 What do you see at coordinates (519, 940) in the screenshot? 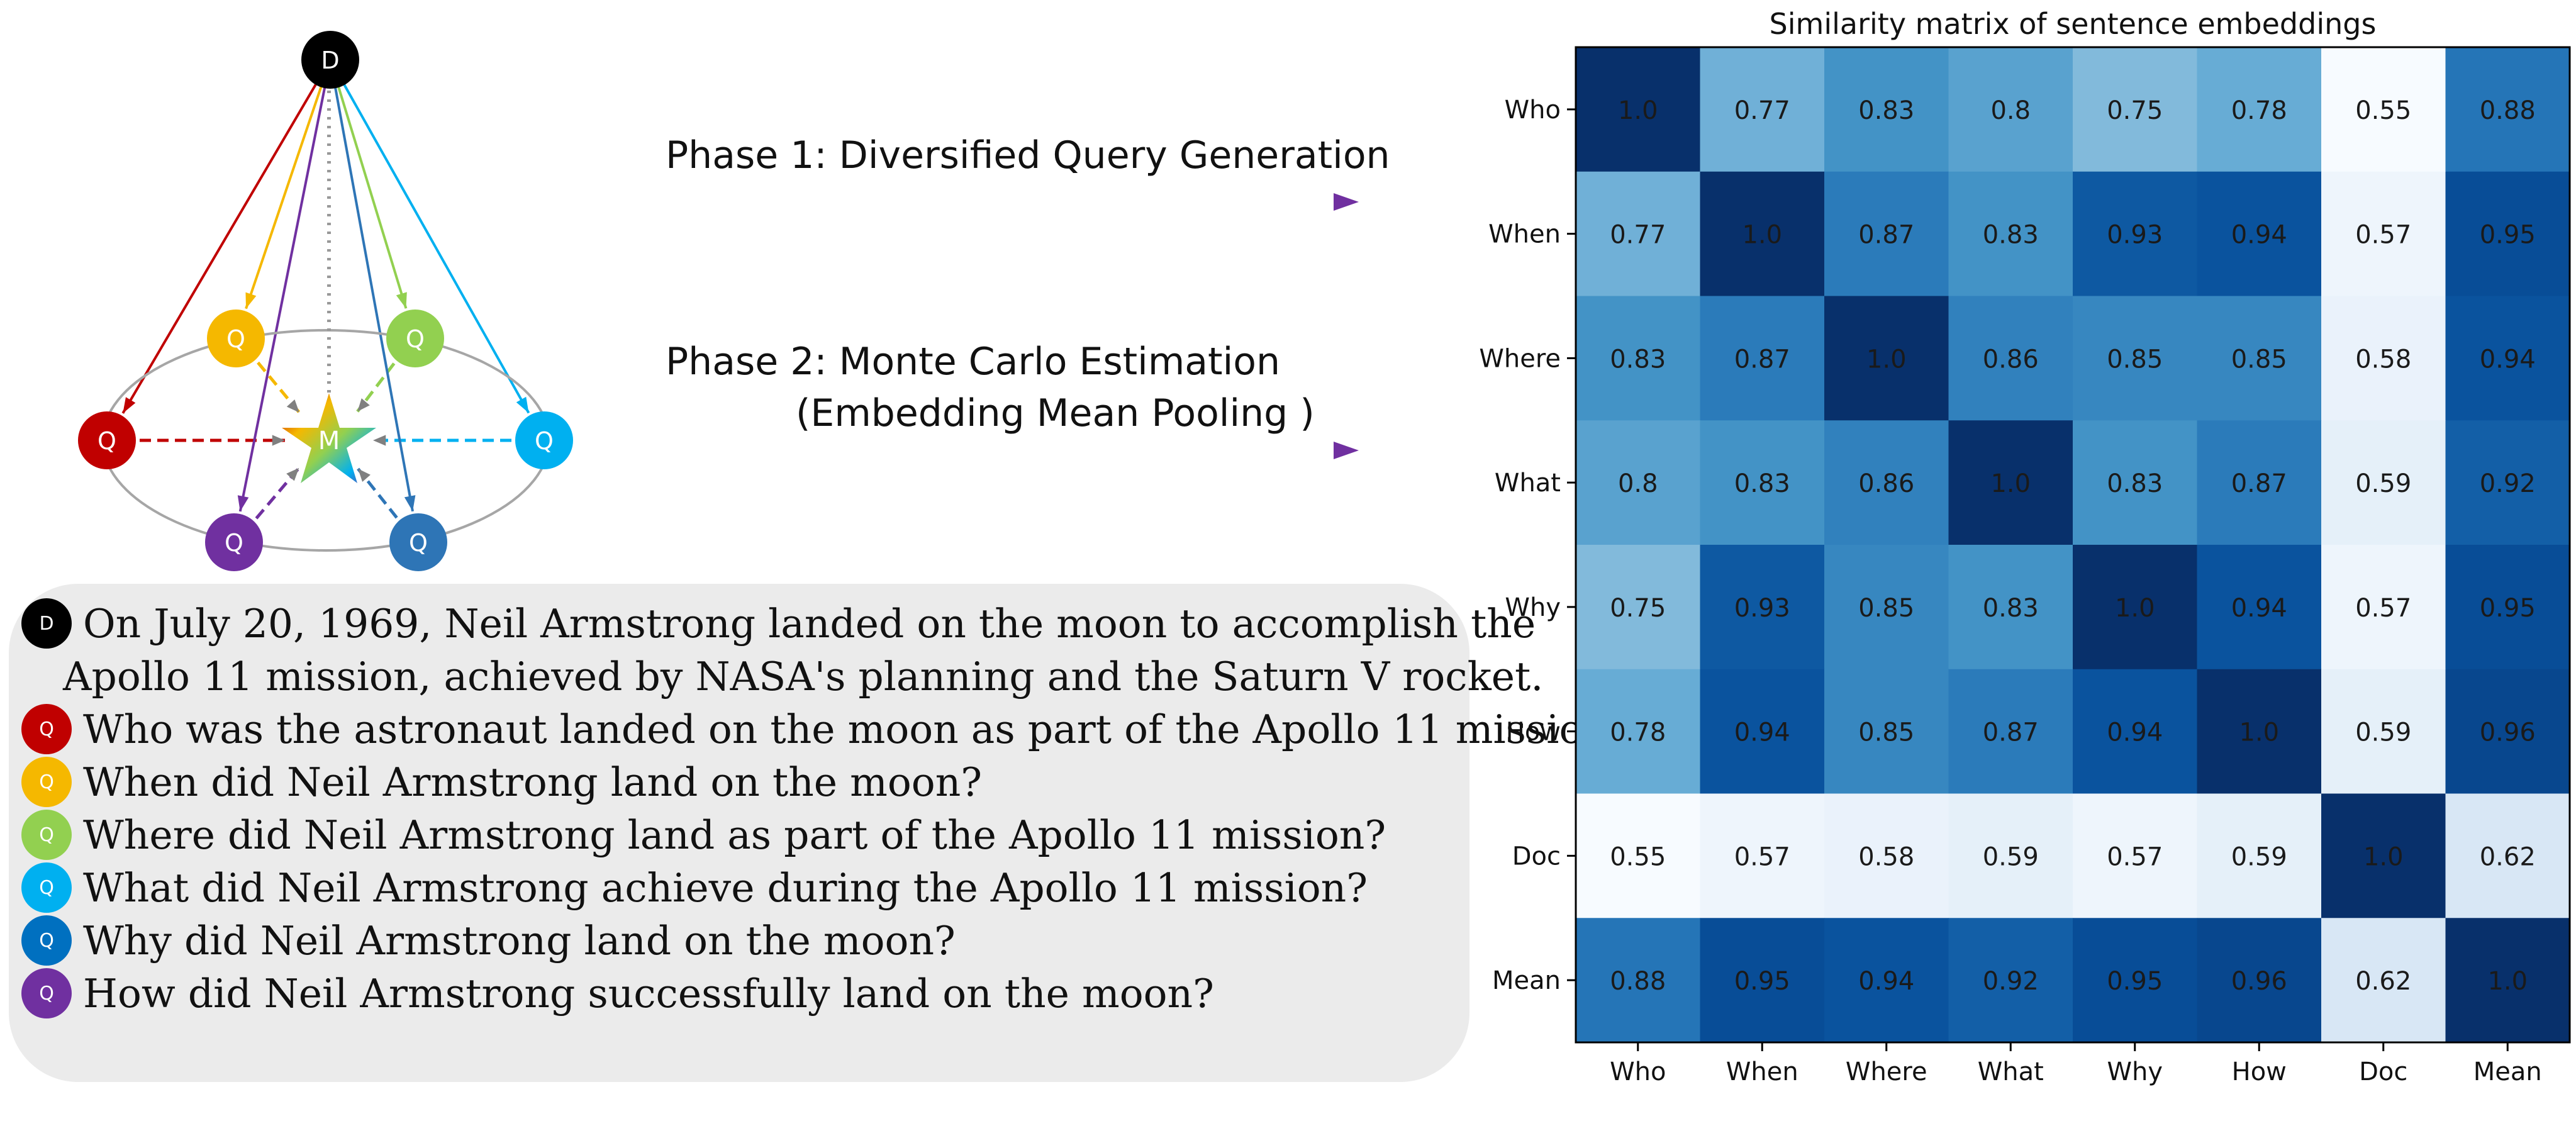
I see `query-text: Why did Neil Armstrong land on the moon?` at bounding box center [519, 940].